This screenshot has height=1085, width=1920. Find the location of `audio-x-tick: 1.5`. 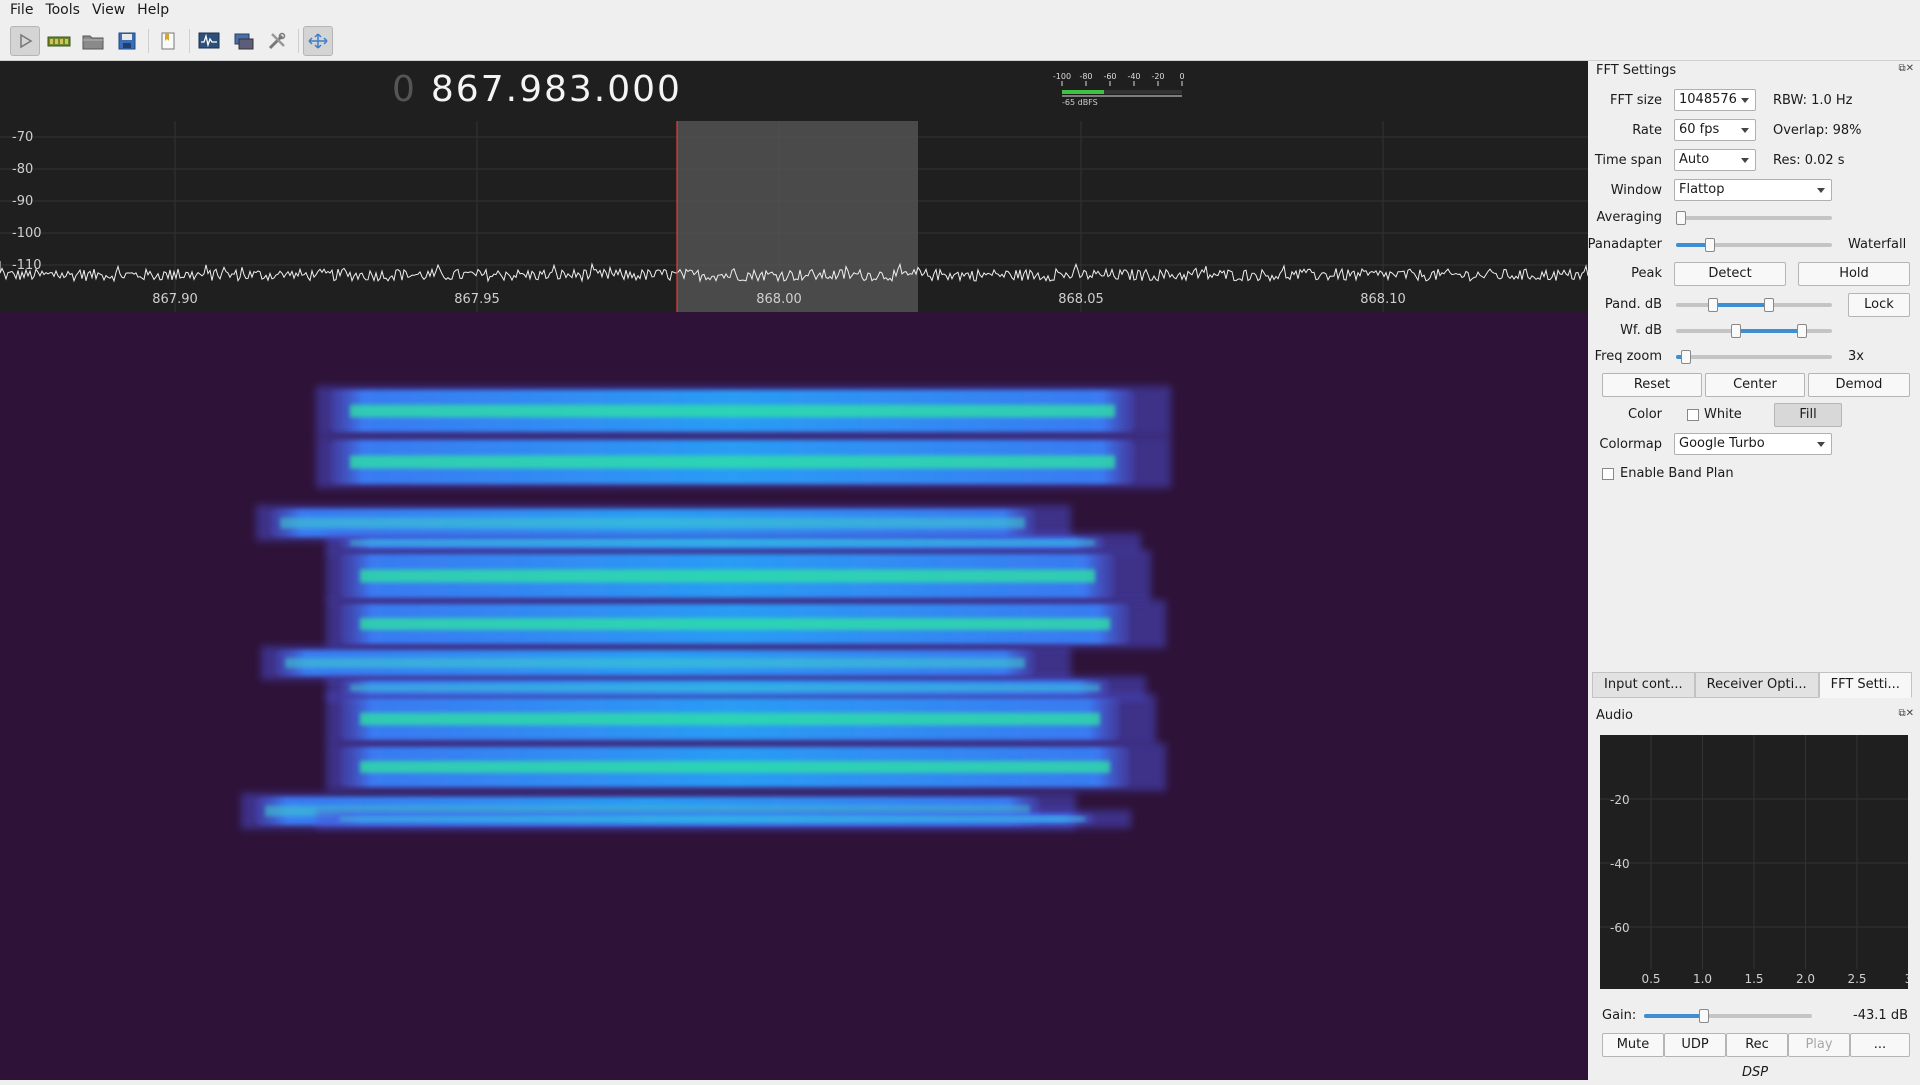

audio-x-tick: 1.5 is located at coordinates (1753, 979).